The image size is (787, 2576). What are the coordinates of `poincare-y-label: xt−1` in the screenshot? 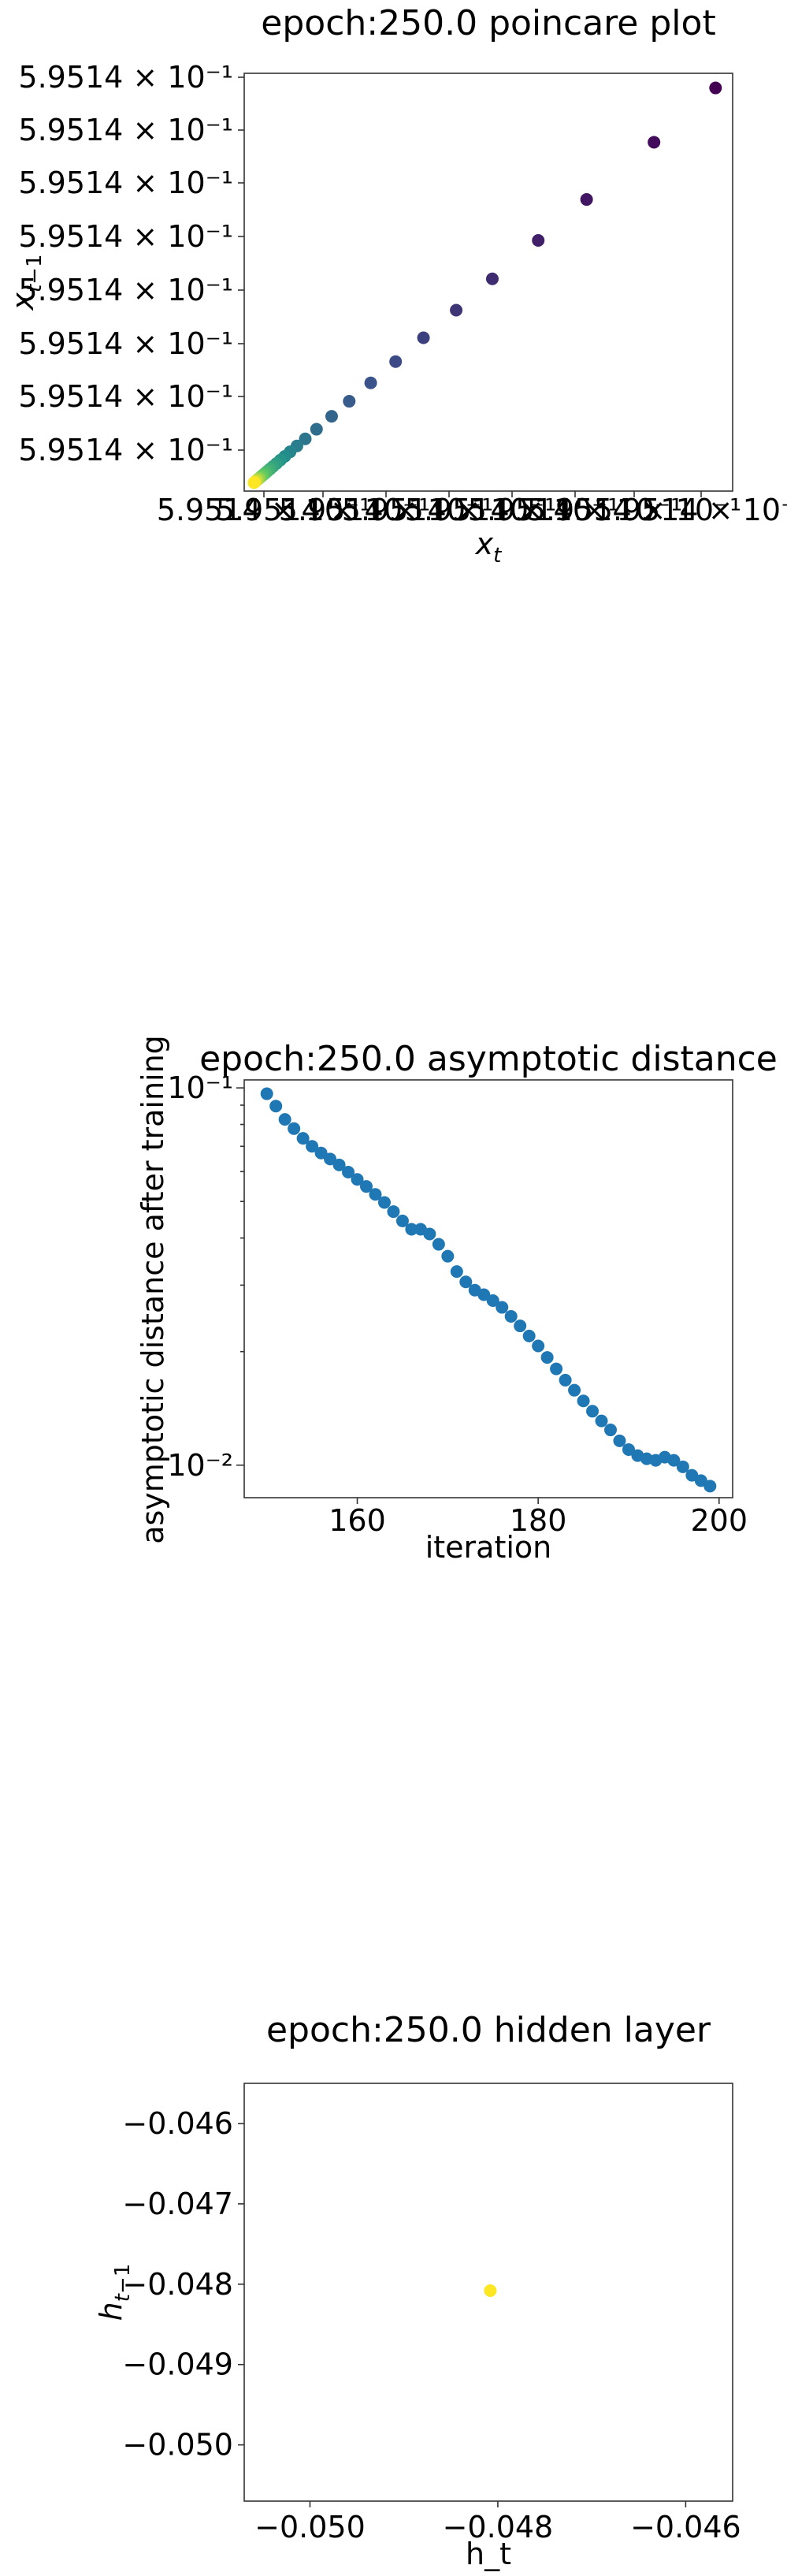 It's located at (26, 282).